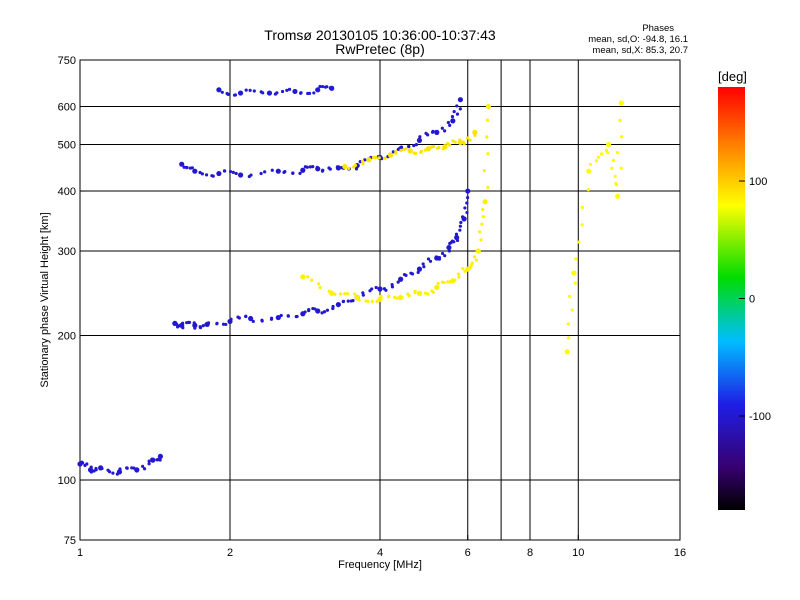 This screenshot has width=800, height=600. Describe the element at coordinates (321, 138) in the screenshot. I see `series-f2-o-mode-echo` at that location.